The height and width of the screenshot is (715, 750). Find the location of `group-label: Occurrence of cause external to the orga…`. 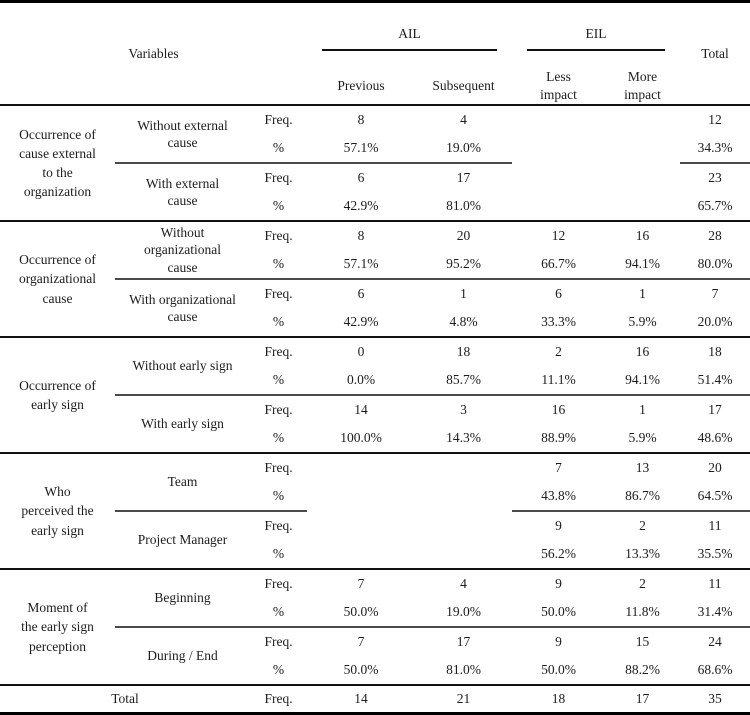

group-label: Occurrence of cause external to the orga… is located at coordinates (57, 163).